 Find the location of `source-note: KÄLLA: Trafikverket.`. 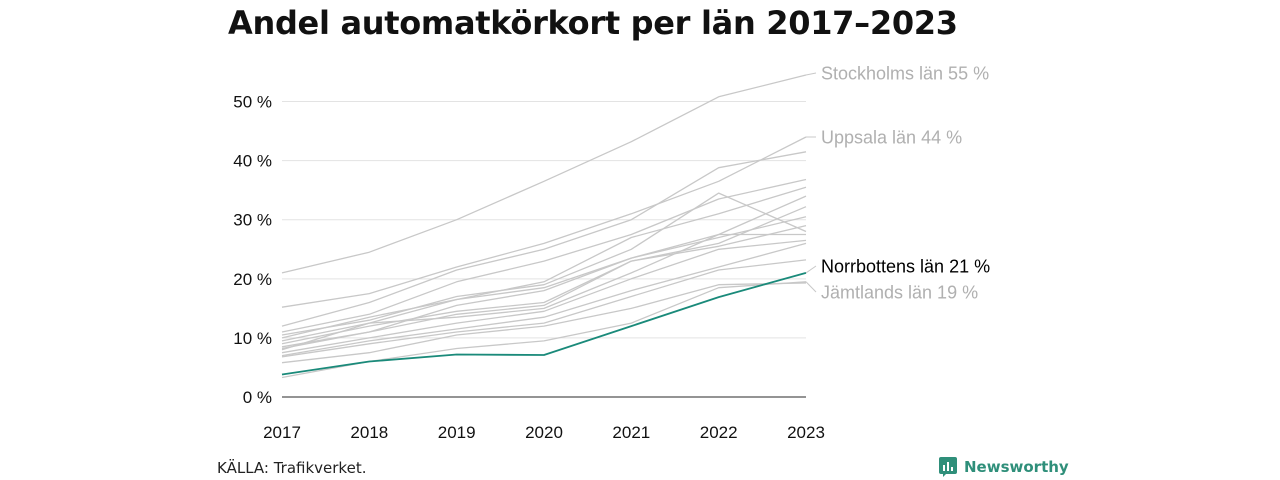

source-note: KÄLLA: Trafikverket. is located at coordinates (292, 468).